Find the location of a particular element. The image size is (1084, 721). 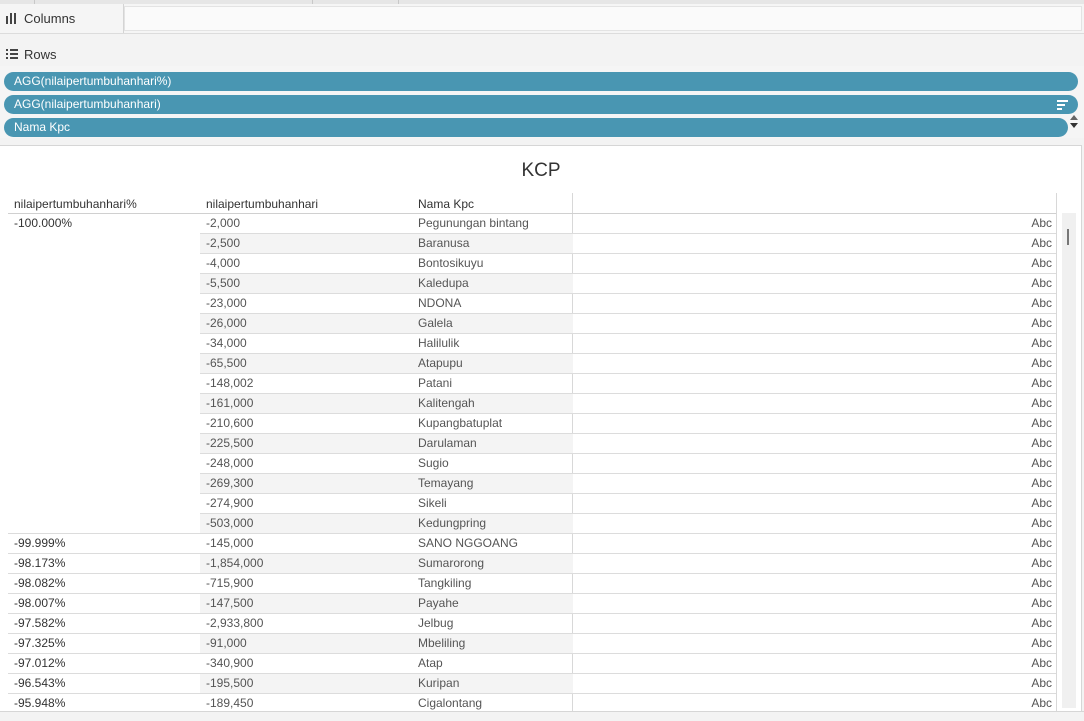

table-row: -98.082% -715,900 Tangkiling Abc is located at coordinates (530, 584).